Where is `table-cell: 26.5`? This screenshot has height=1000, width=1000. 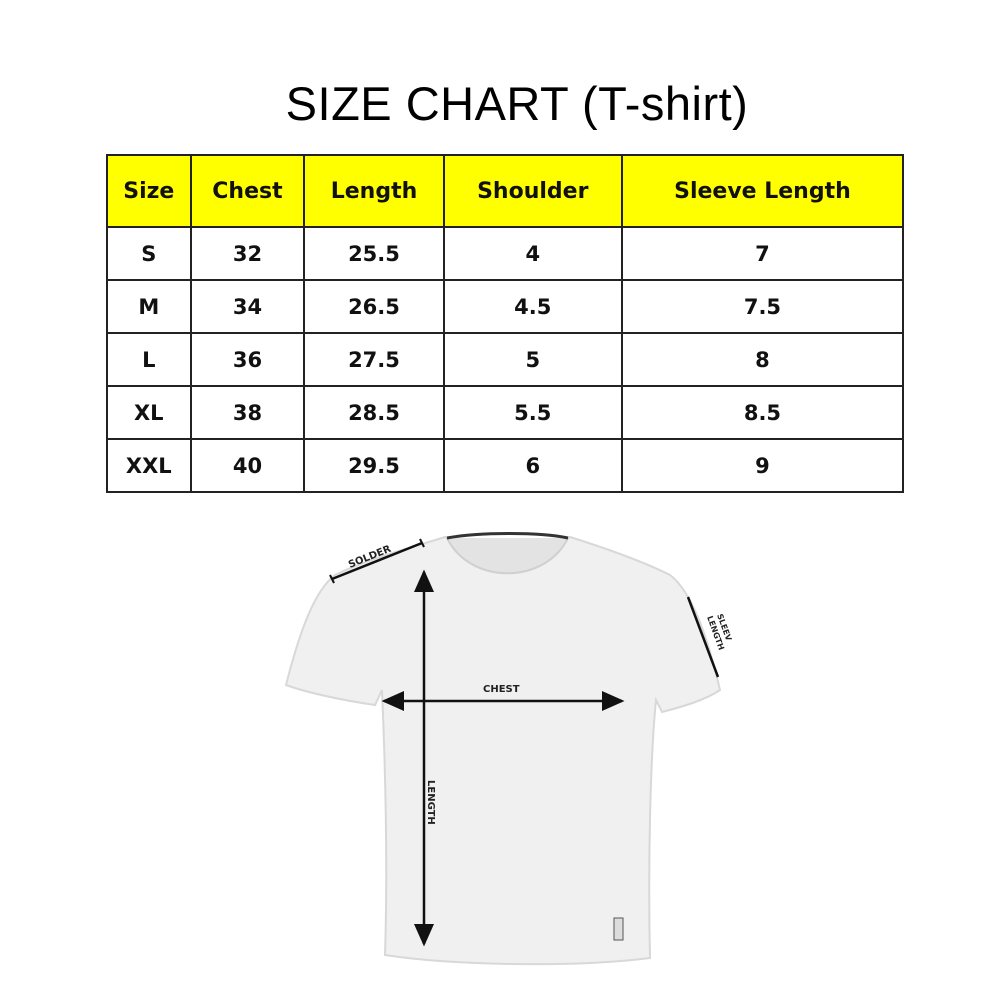
table-cell: 26.5 is located at coordinates (374, 306).